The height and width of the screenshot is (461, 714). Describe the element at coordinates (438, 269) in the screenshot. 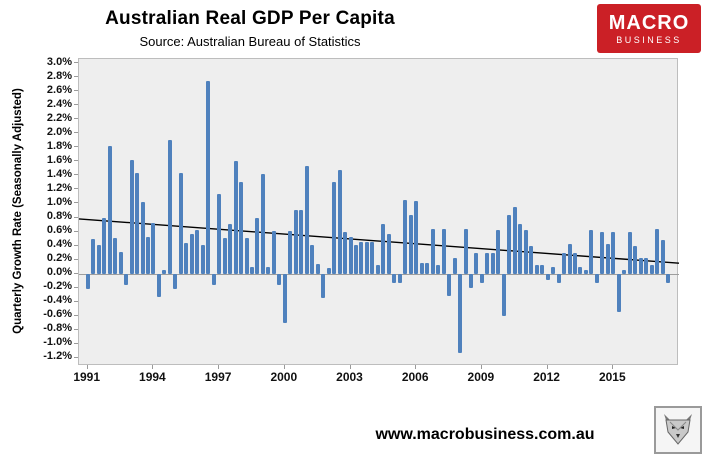

I see `bar-2007-Q1` at that location.